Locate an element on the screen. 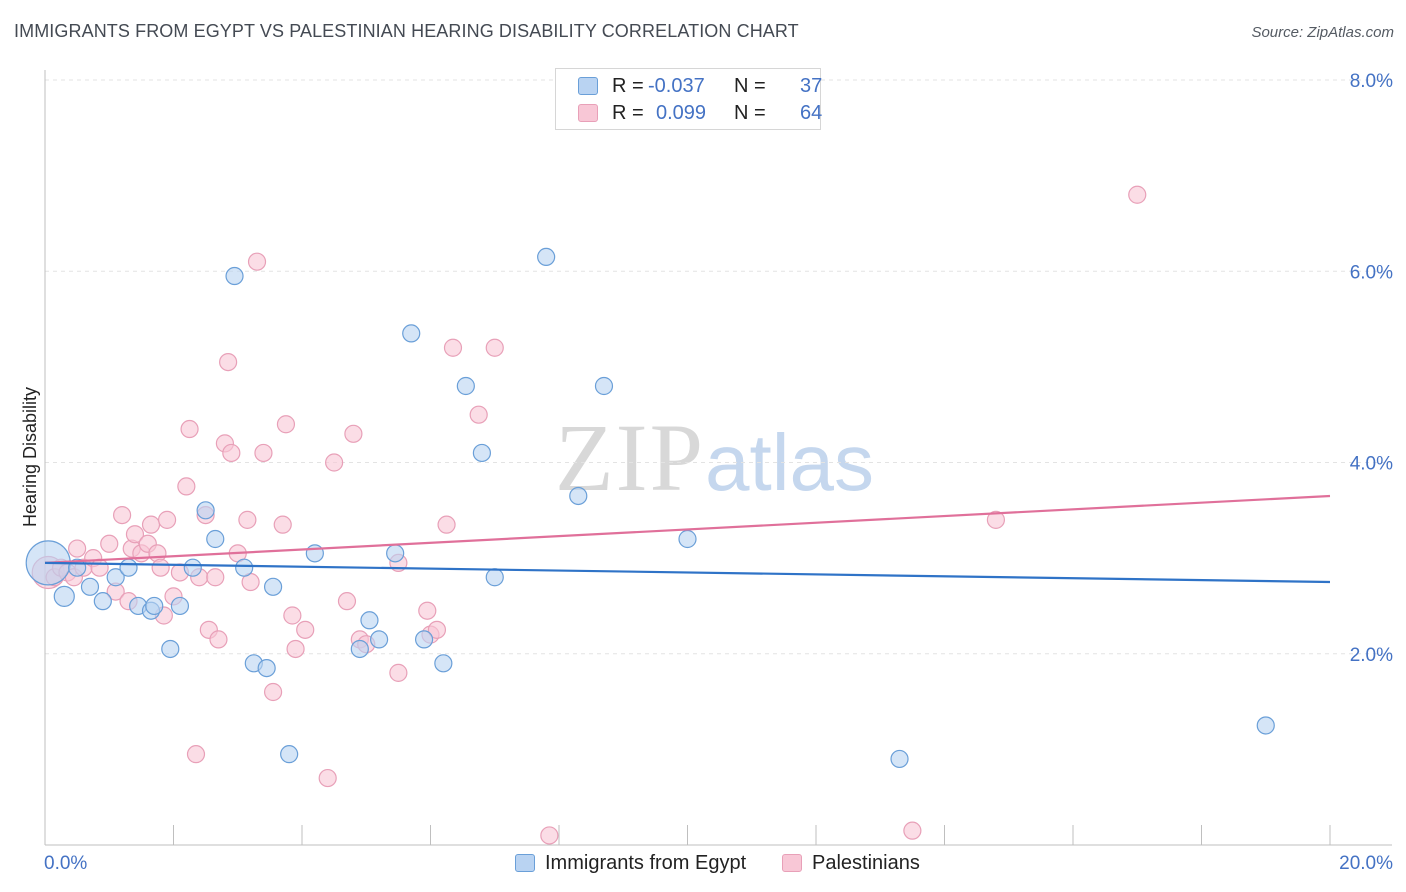  y-tick-label: 6.0% is located at coordinates (1371, 272).